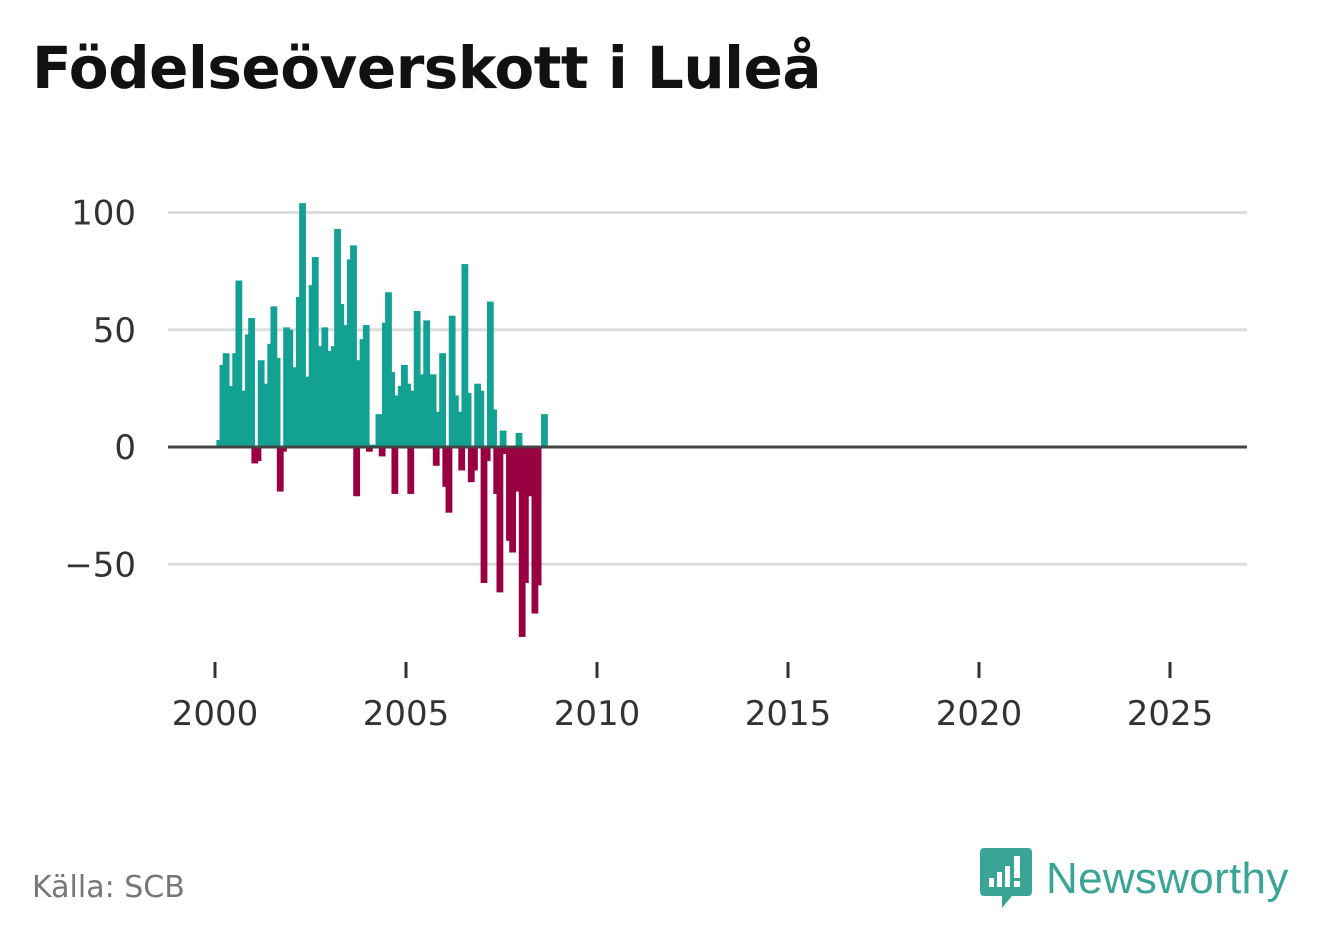 The width and height of the screenshot is (1322, 939). Describe the element at coordinates (108, 887) in the screenshot. I see `source-label: Källa: SCB` at that location.